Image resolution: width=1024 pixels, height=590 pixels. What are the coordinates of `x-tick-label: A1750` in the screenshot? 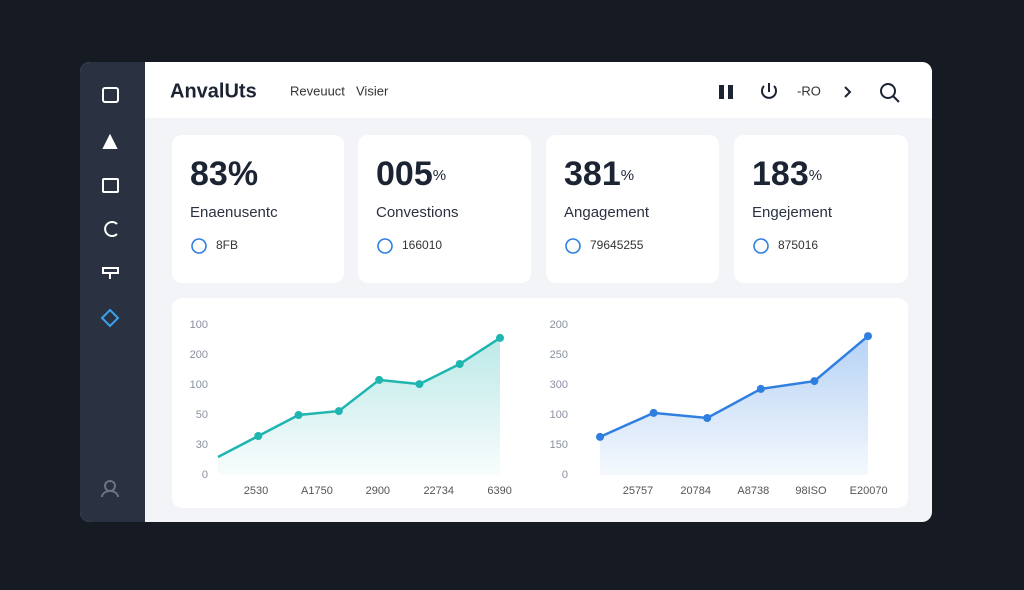 It's located at (317, 491).